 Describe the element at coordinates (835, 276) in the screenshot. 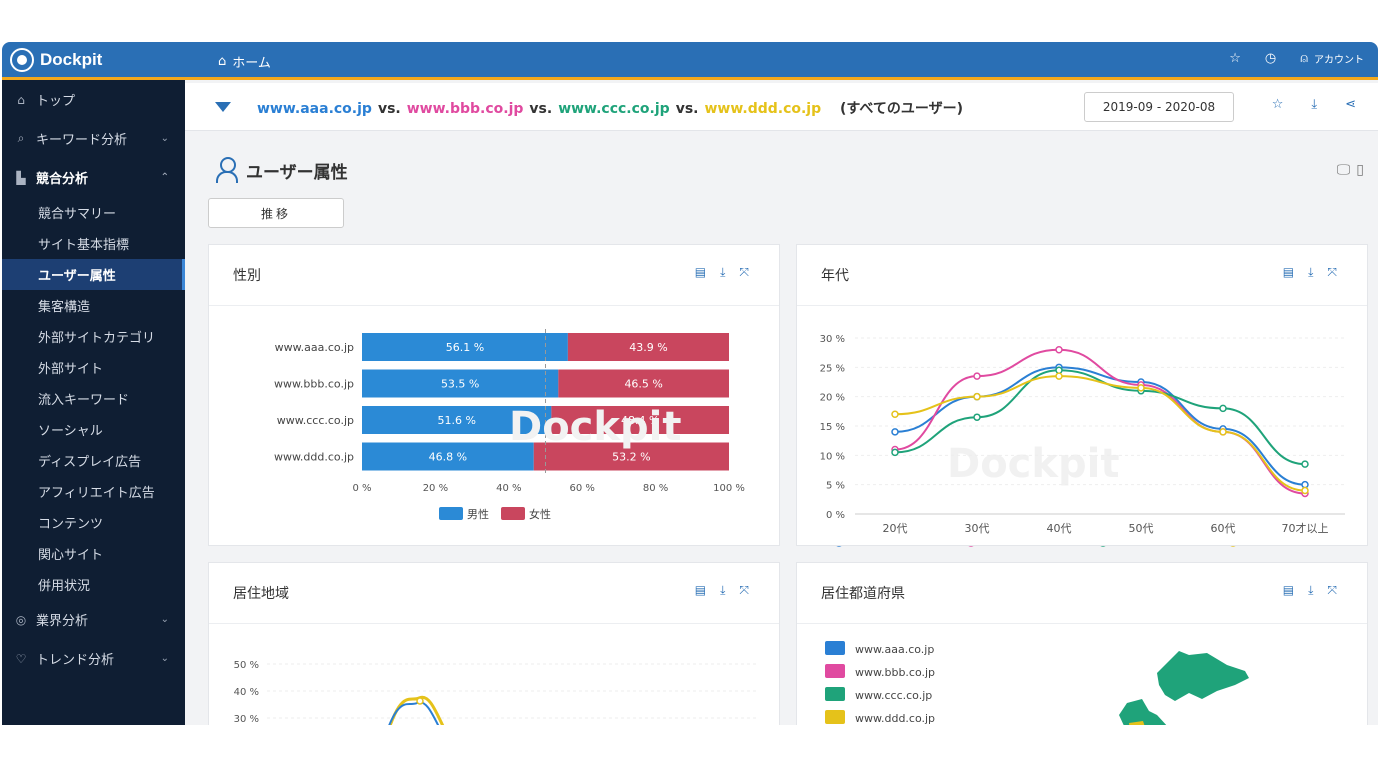

I see `card-title: 年代` at that location.